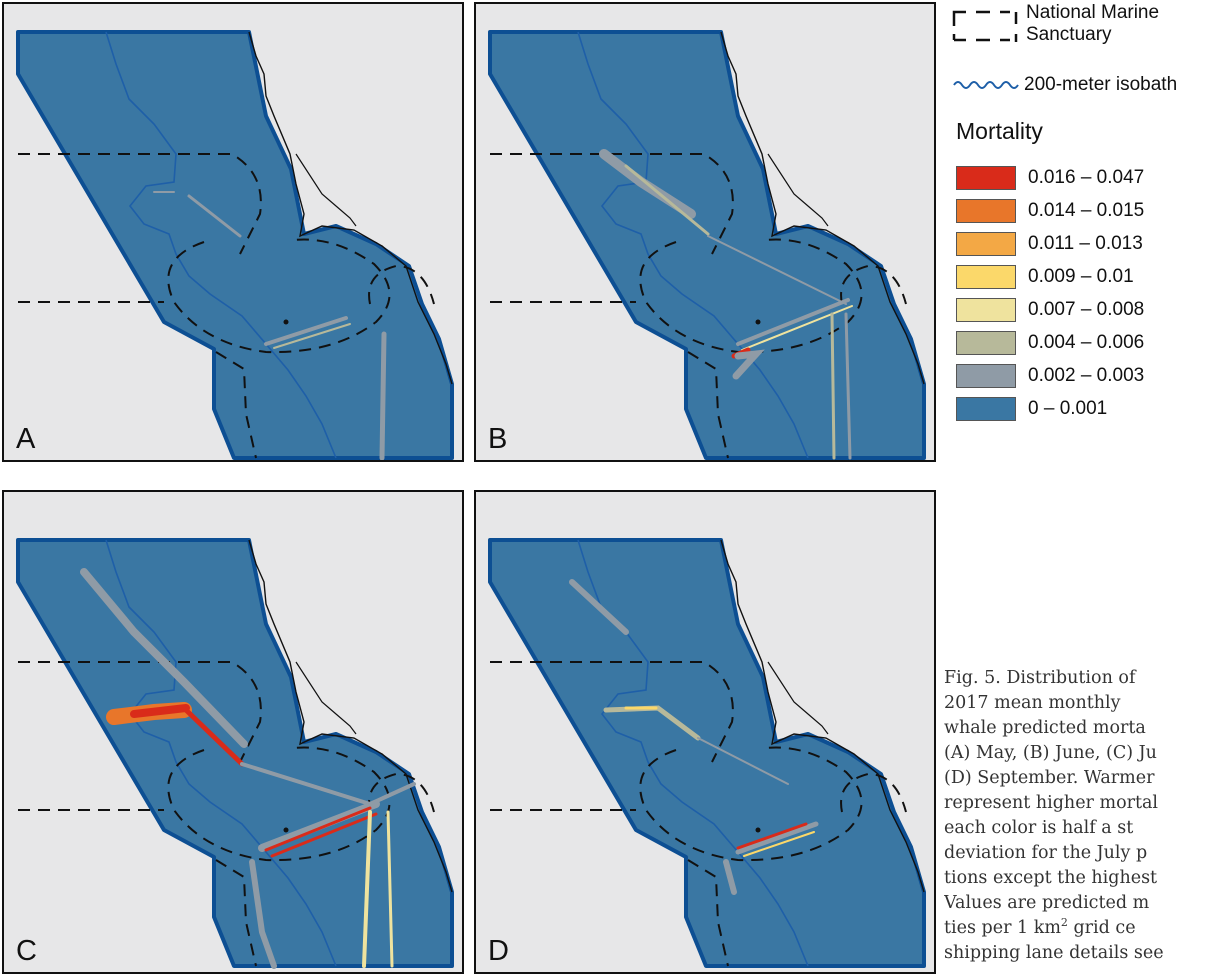 Image resolution: width=1212 pixels, height=974 pixels. I want to click on isobath-line-icon, so click(986, 85).